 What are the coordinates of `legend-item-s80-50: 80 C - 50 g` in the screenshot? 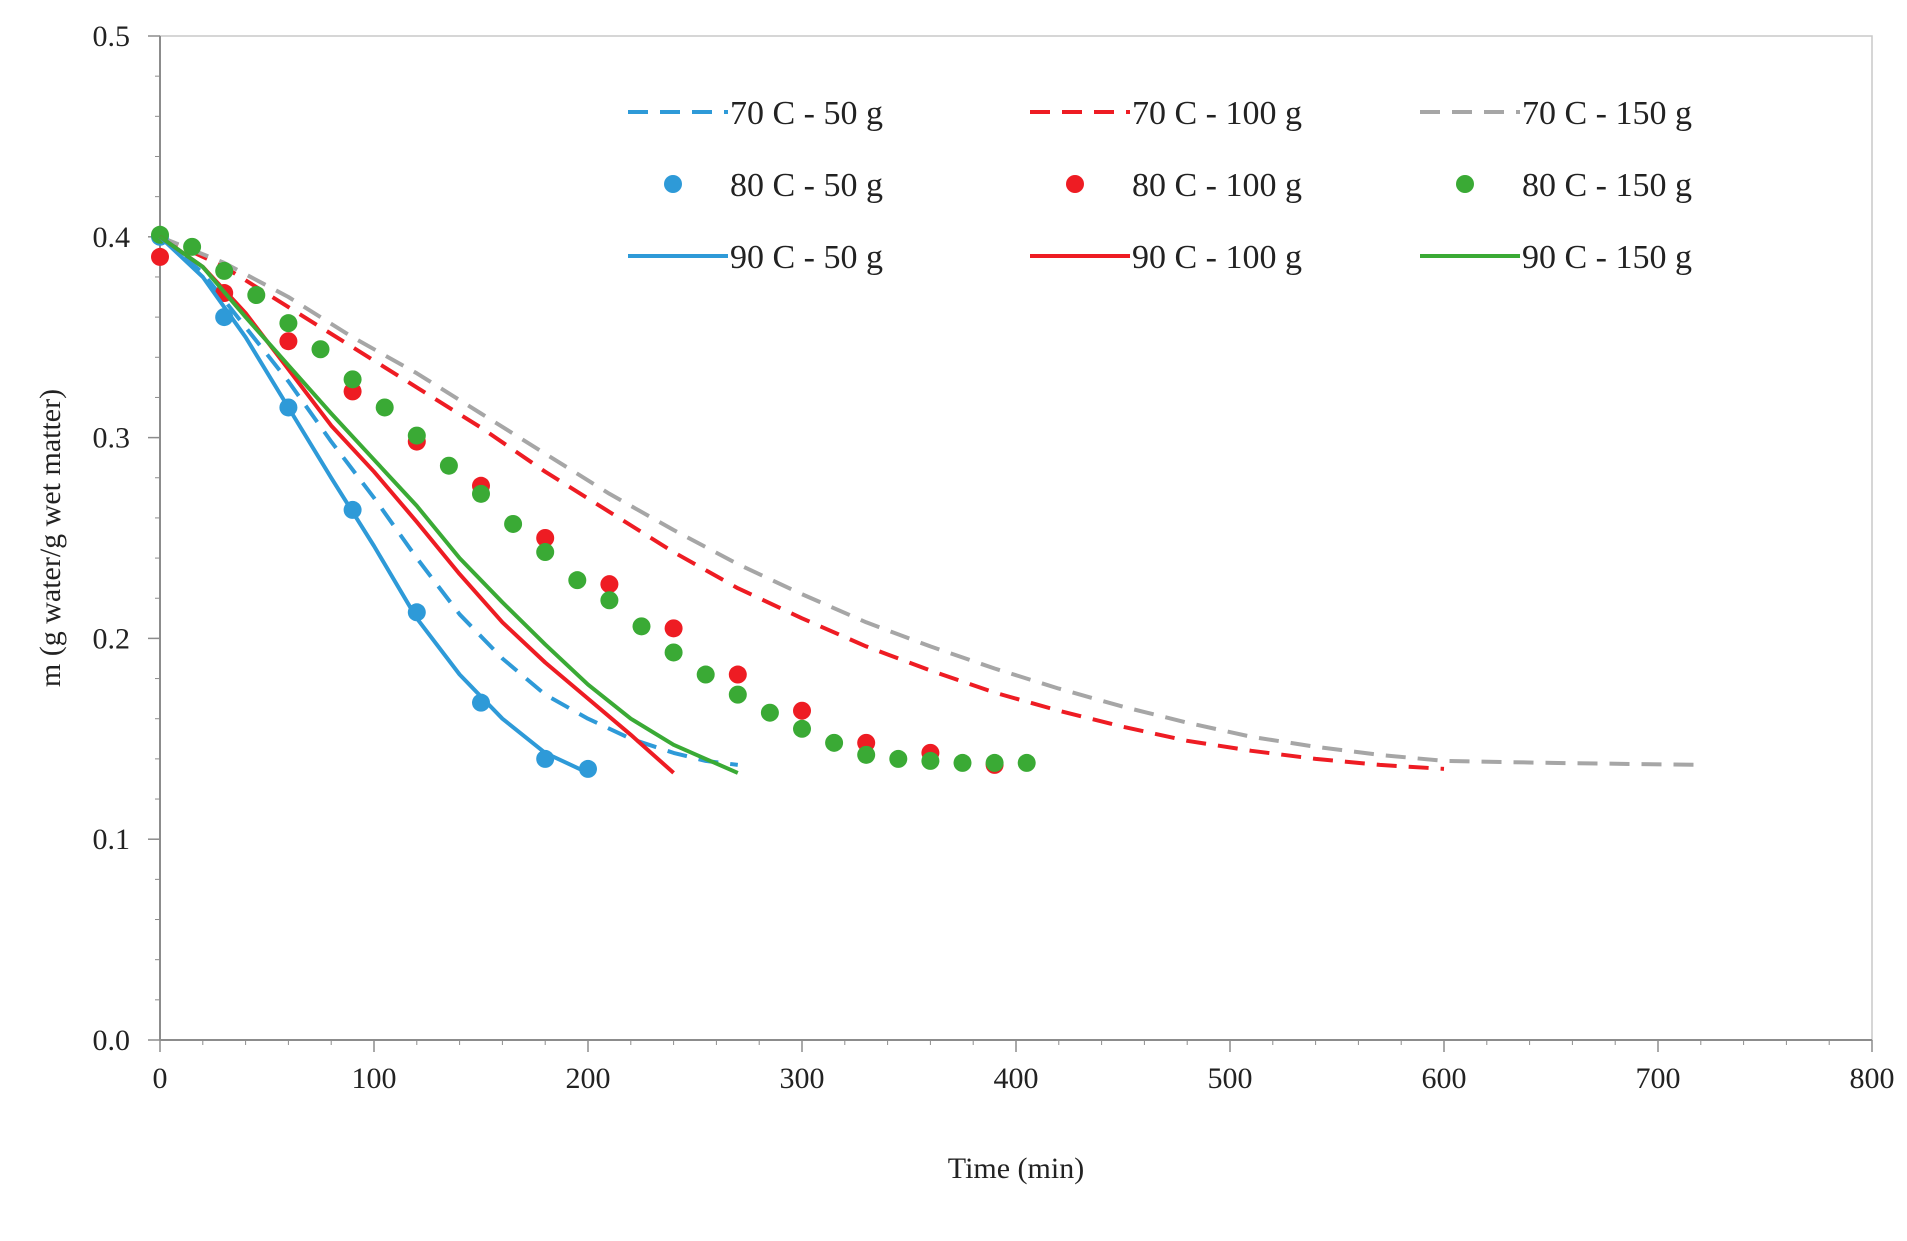 It's located at (773, 185).